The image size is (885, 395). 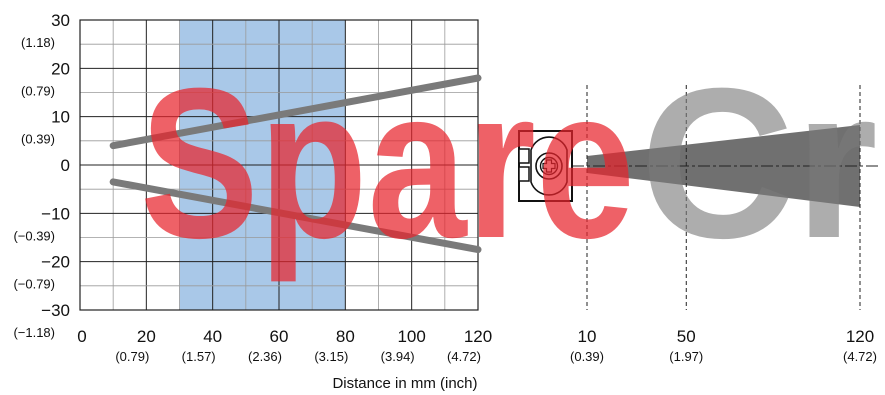 What do you see at coordinates (132, 356) in the screenshot?
I see `x-tick-sublabel: (0.79)` at bounding box center [132, 356].